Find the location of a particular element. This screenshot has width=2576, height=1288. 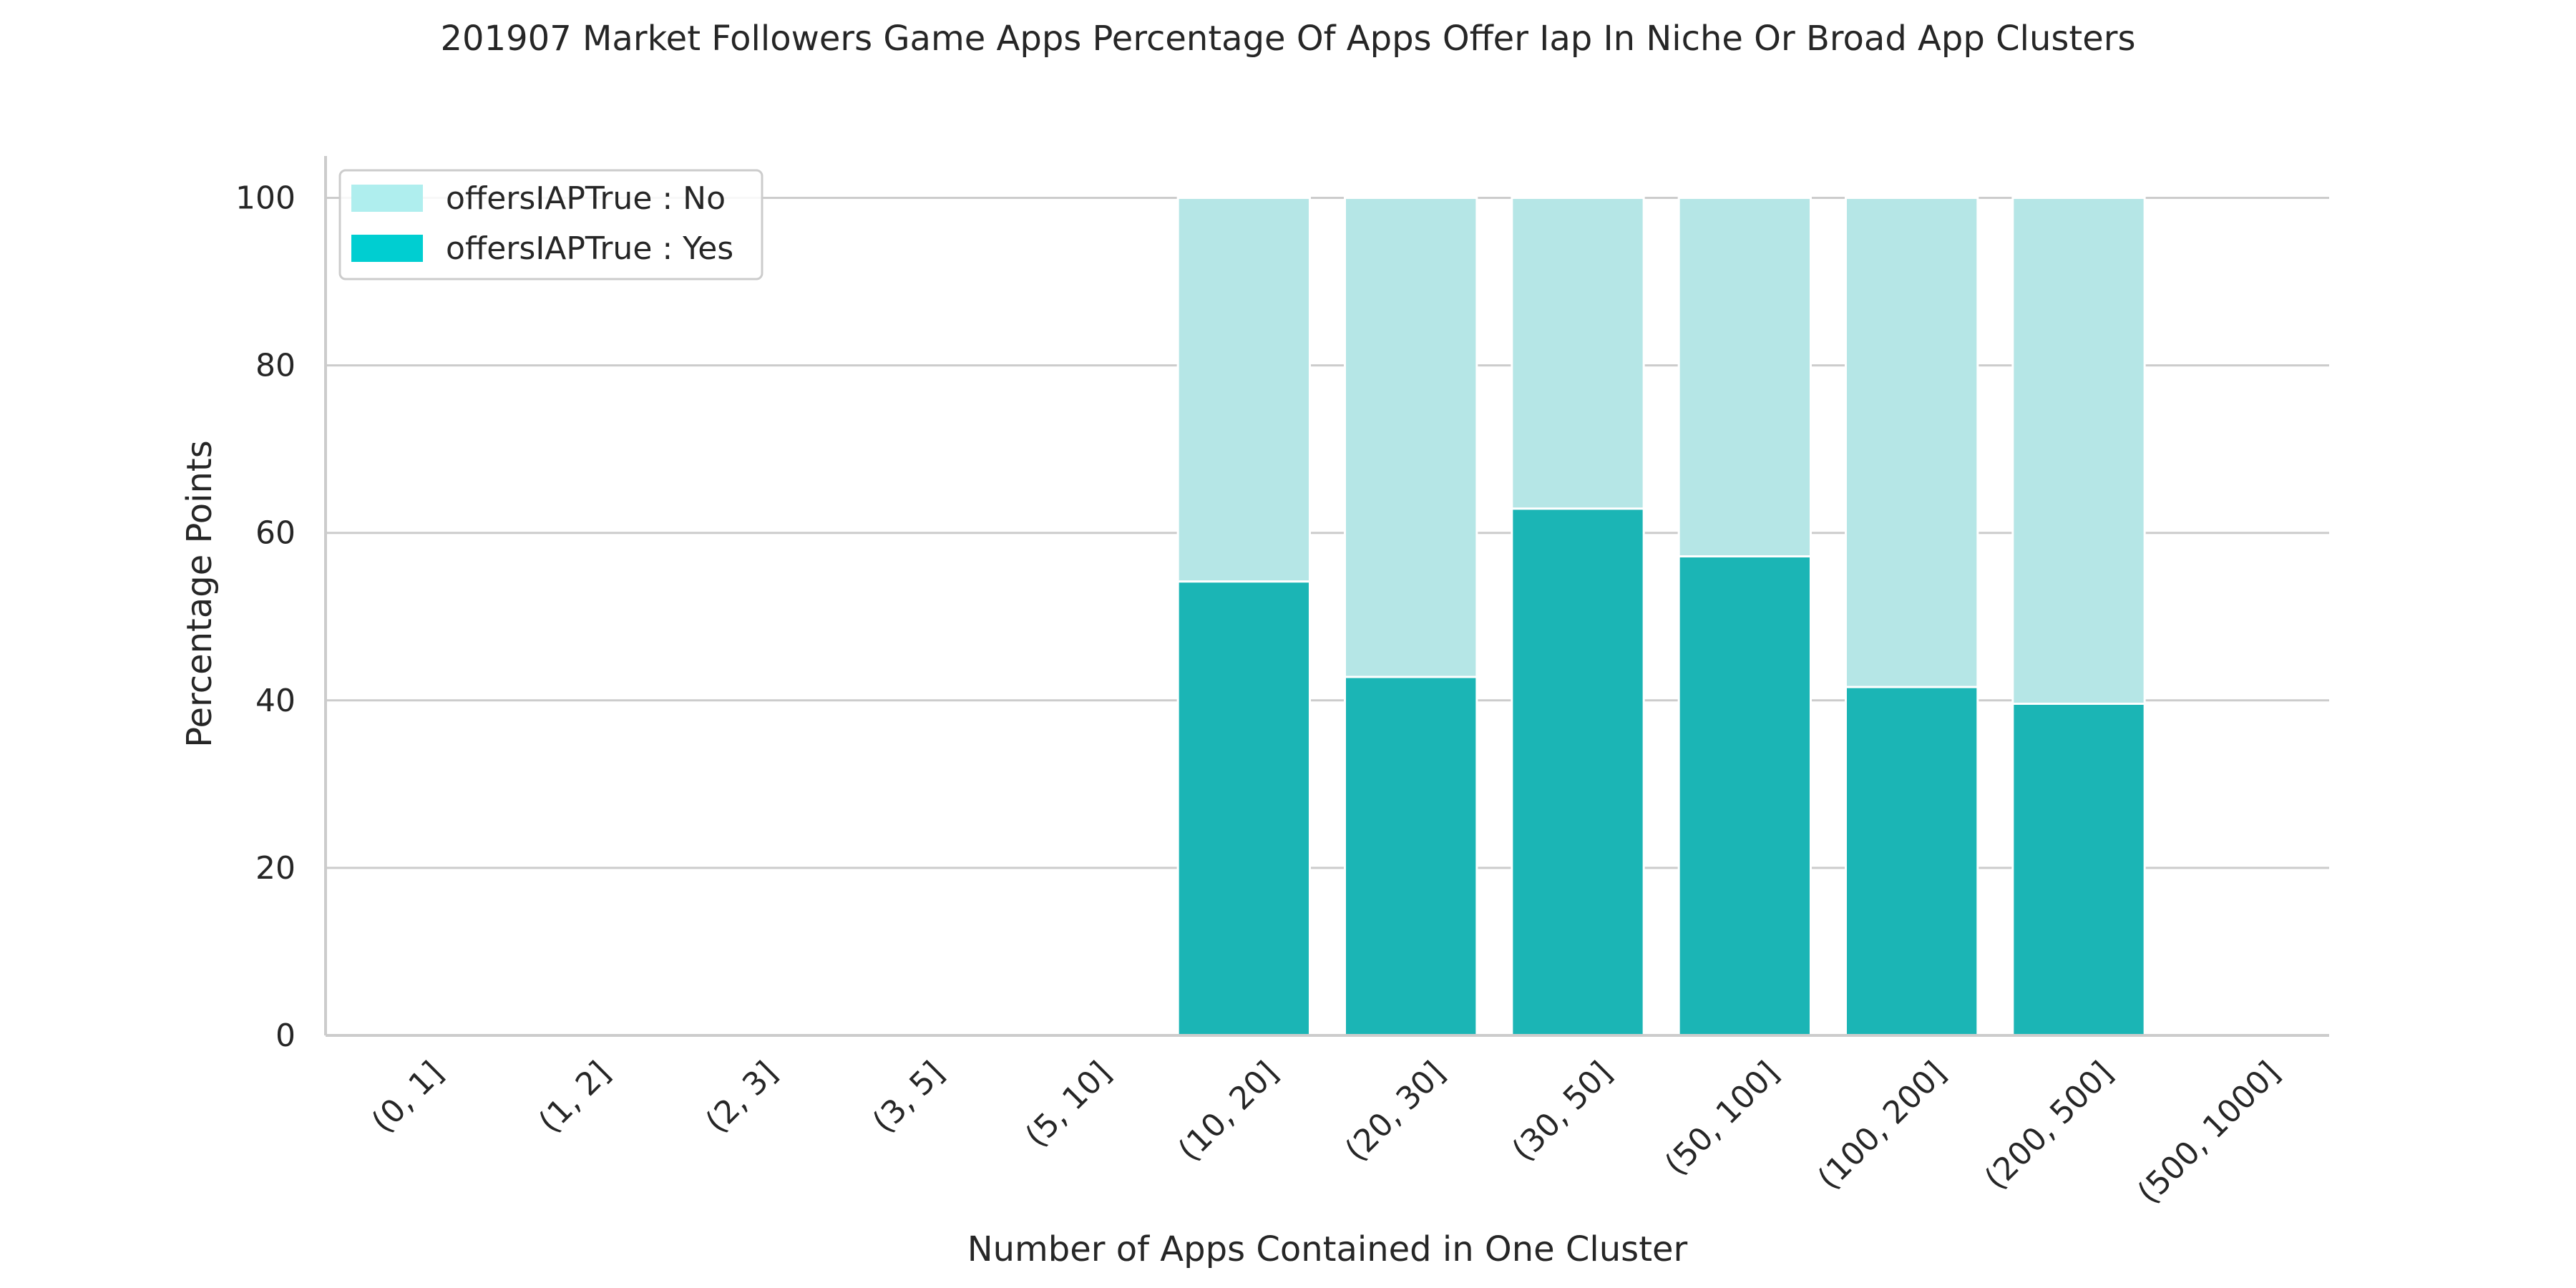

y-axis-label: Percentage Points is located at coordinates (200, 593).